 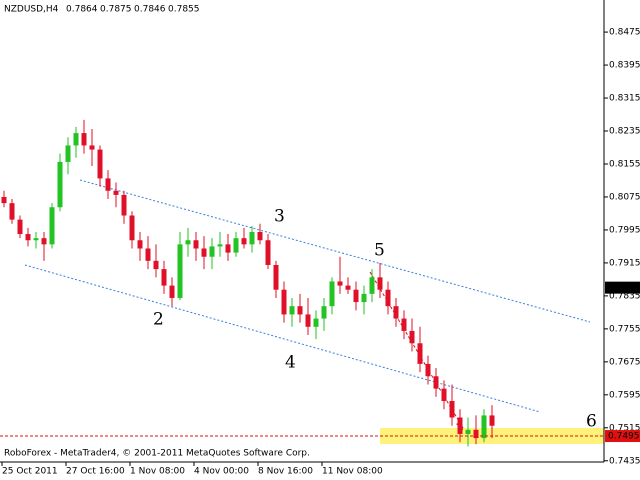 I want to click on wave-label: 5, so click(x=379, y=251).